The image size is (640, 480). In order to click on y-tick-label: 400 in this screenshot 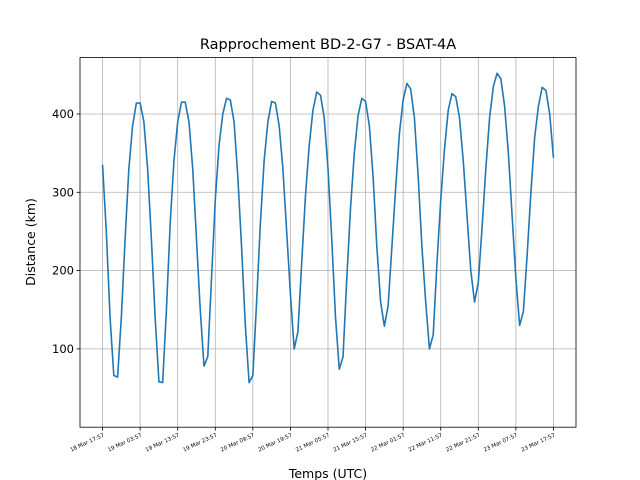, I will do `click(63, 114)`.